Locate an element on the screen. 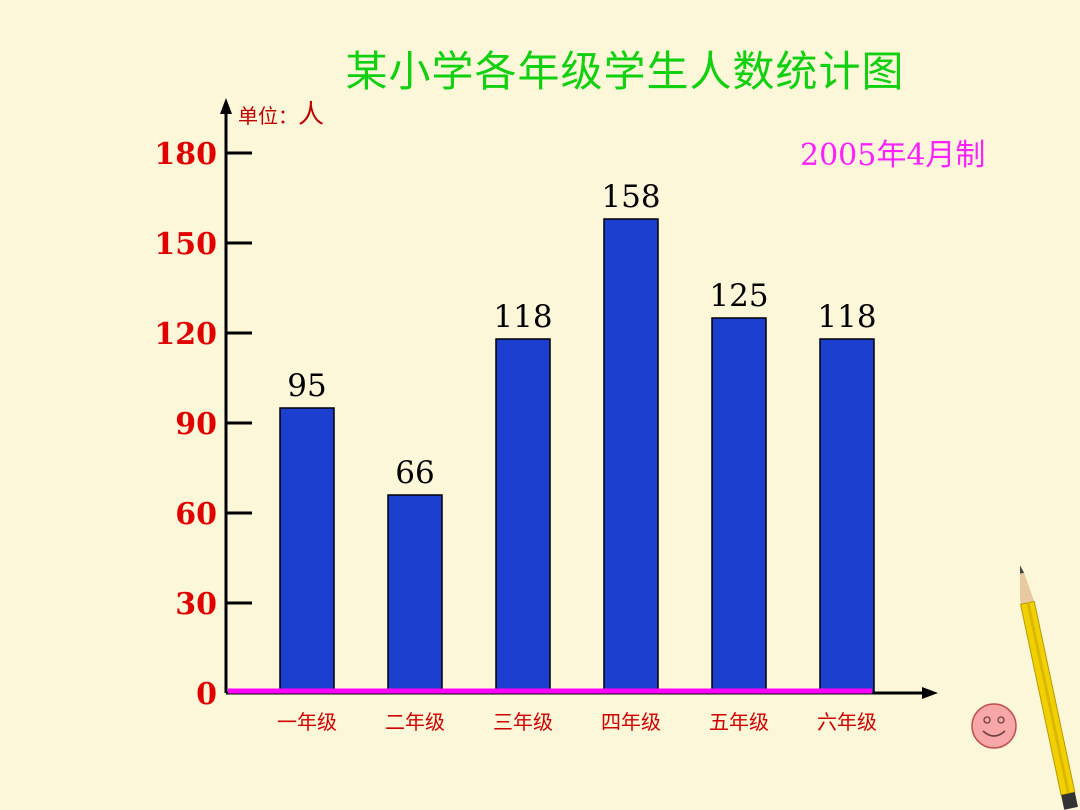  bar-value-label: 125 is located at coordinates (738, 296).